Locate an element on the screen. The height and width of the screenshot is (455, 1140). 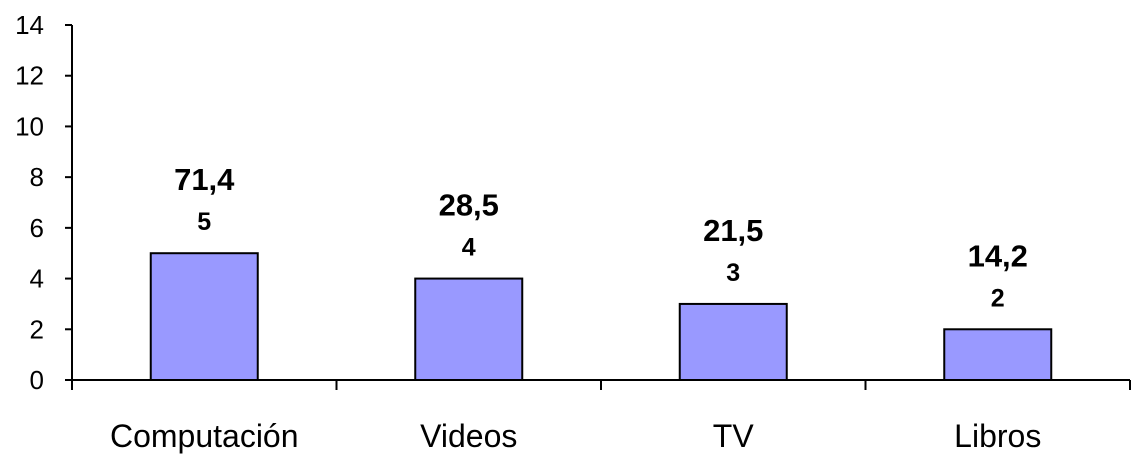
bar-value-label: 4 is located at coordinates (469, 248).